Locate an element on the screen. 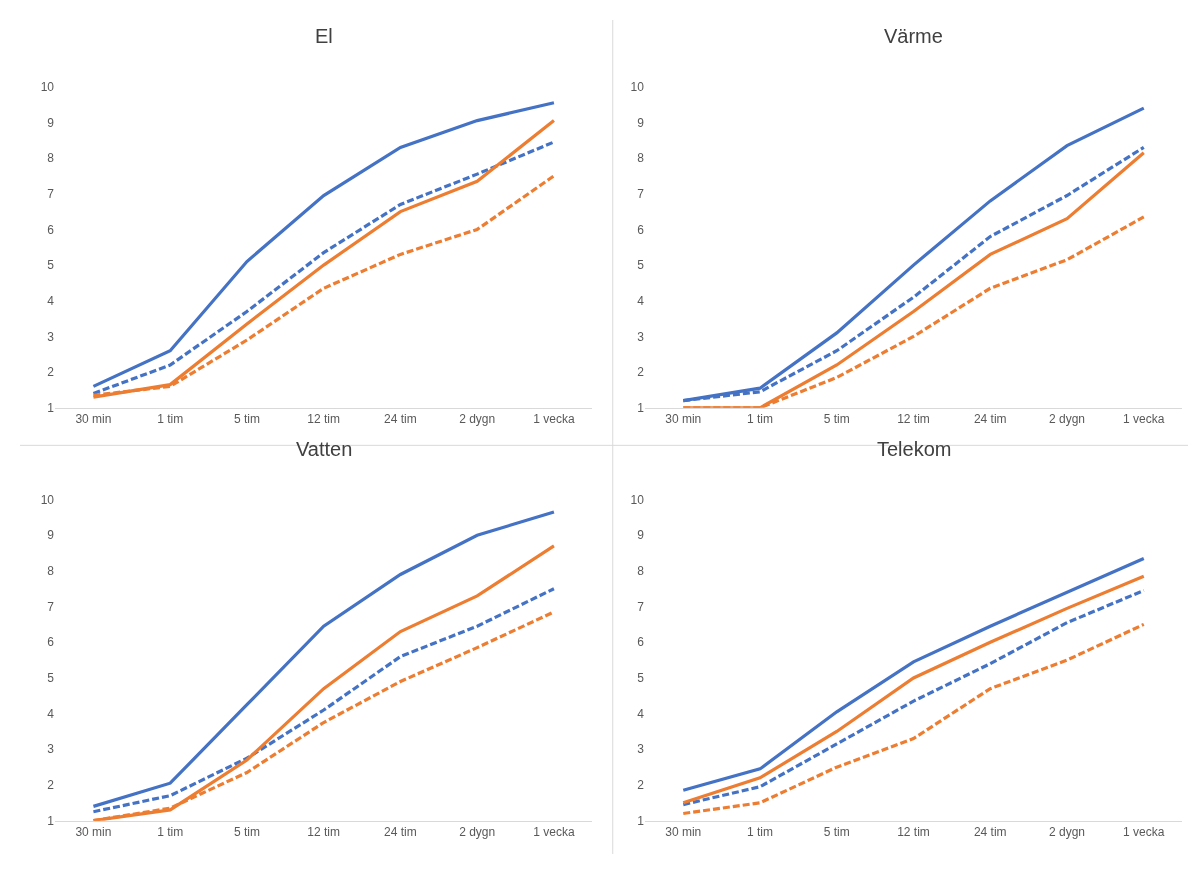 The image size is (1198, 874). chart-title: Vatten is located at coordinates (324, 449).